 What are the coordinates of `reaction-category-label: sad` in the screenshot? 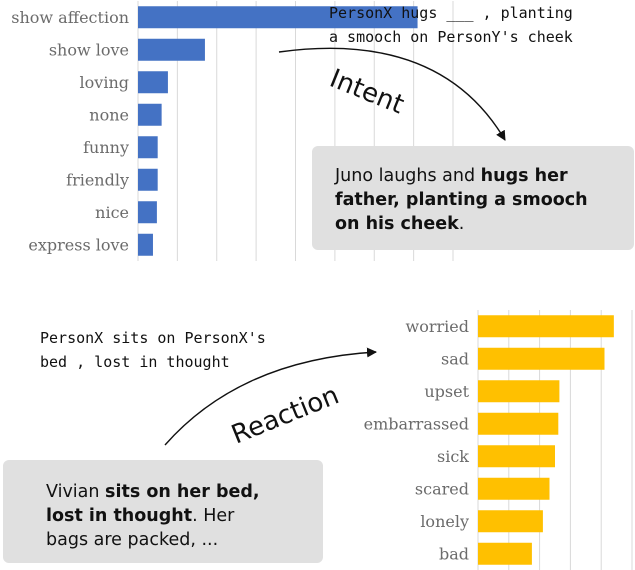 It's located at (455, 358).